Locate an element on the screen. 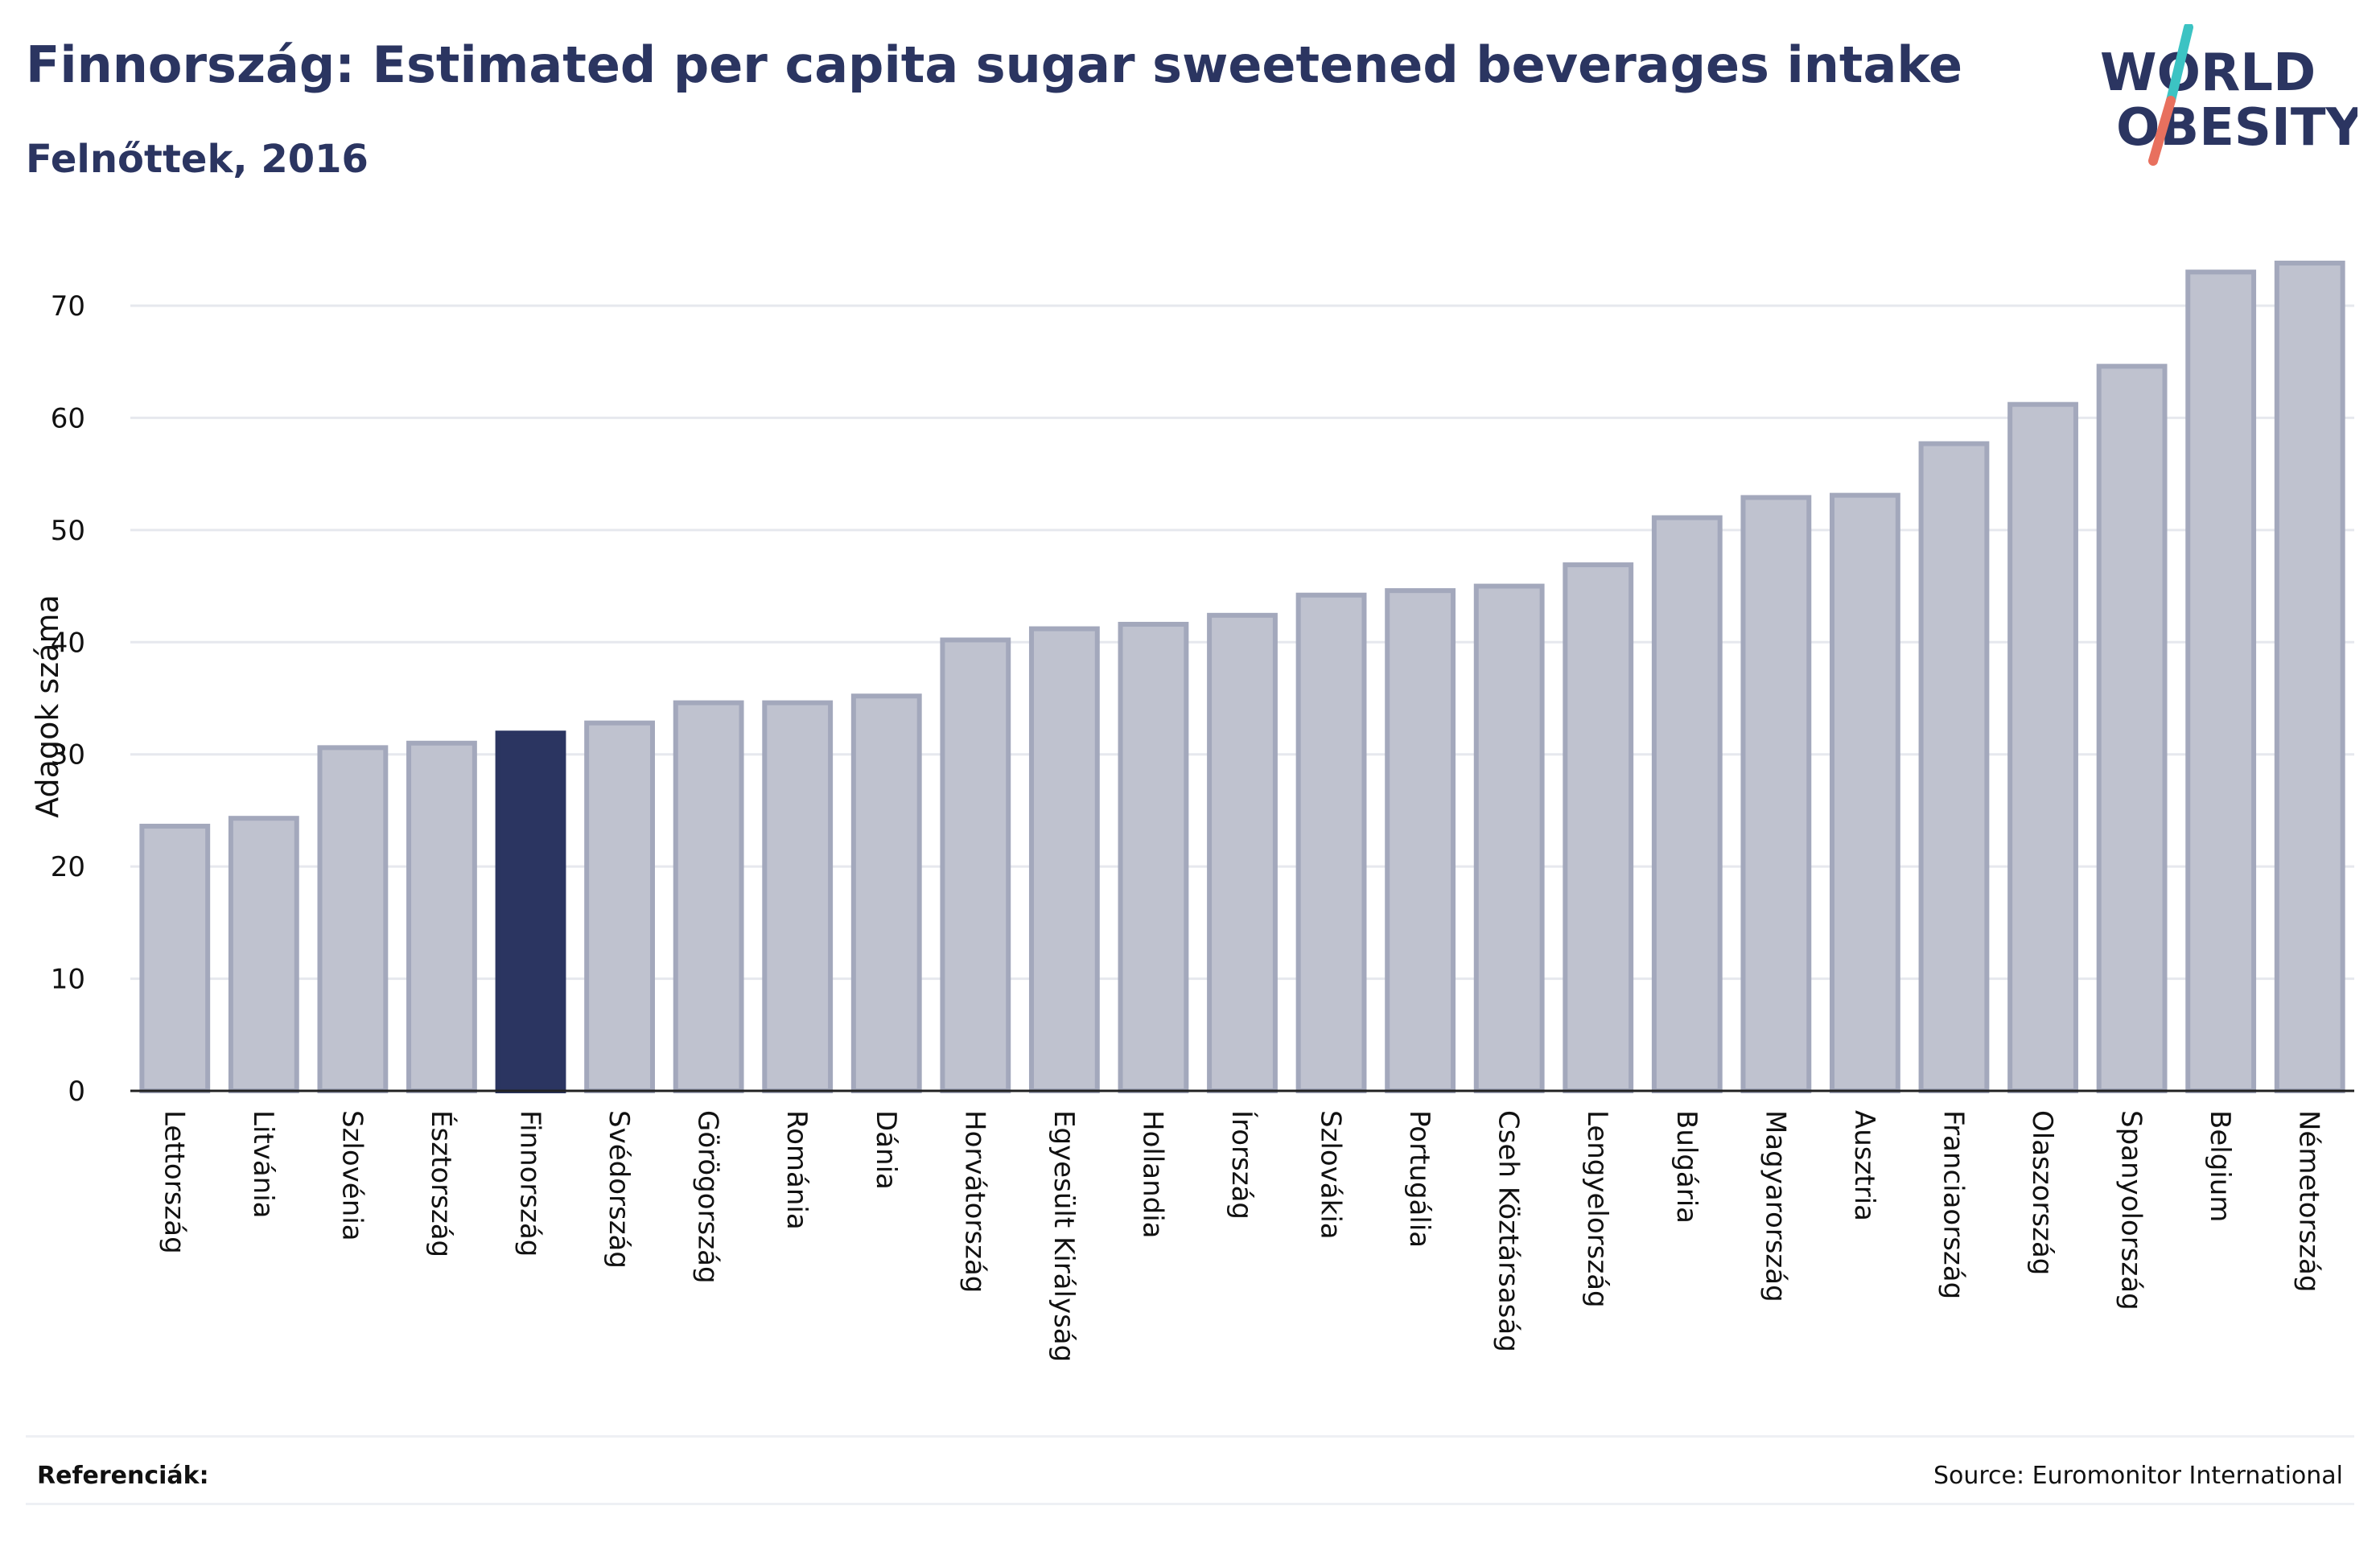 Image resolution: width=2380 pixels, height=1547 pixels. world-obesity-logo: WORLD OBESITY is located at coordinates (2227, 96).